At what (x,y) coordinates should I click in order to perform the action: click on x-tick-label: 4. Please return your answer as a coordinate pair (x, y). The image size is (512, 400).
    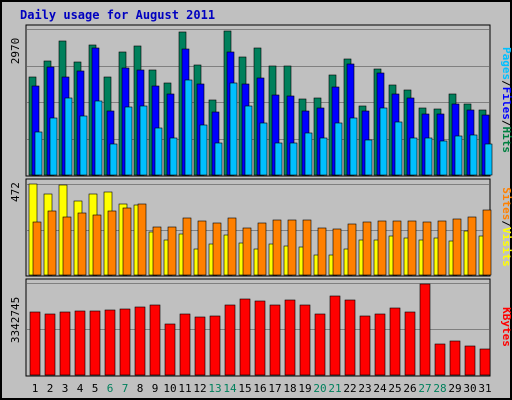
    Looking at the image, I should click on (80, 388).